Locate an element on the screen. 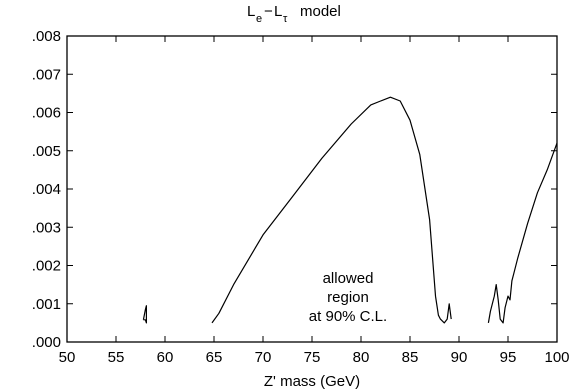  annotation: allowed region at 90% C.L. is located at coordinates (348, 297).